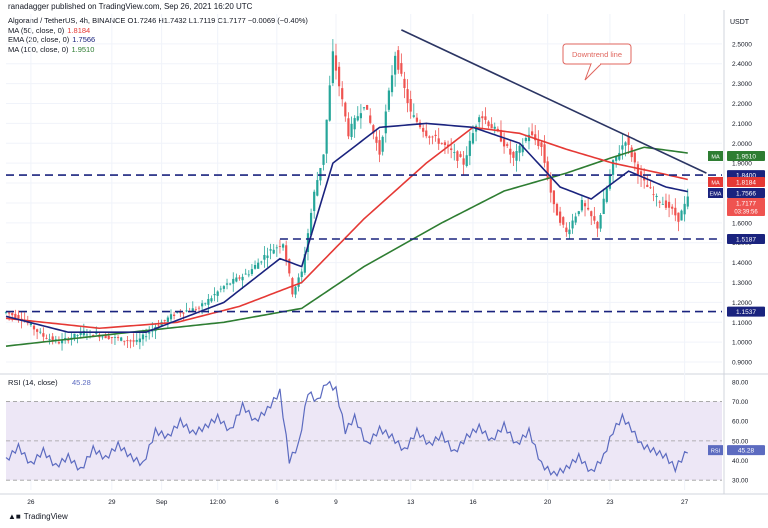  I want to click on main-y-tick-label: 1.1000, so click(742, 323).